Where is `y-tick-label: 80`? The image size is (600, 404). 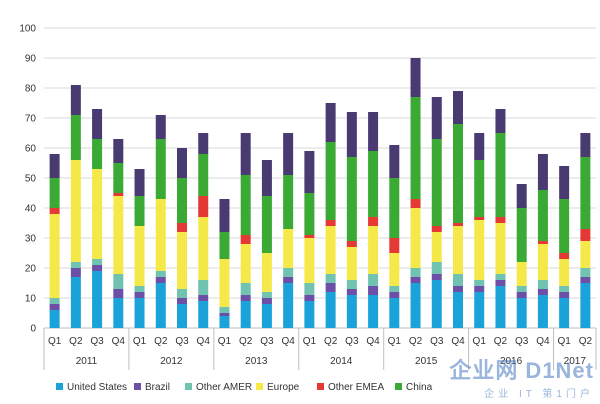 y-tick-label: 80 is located at coordinates (31, 89).